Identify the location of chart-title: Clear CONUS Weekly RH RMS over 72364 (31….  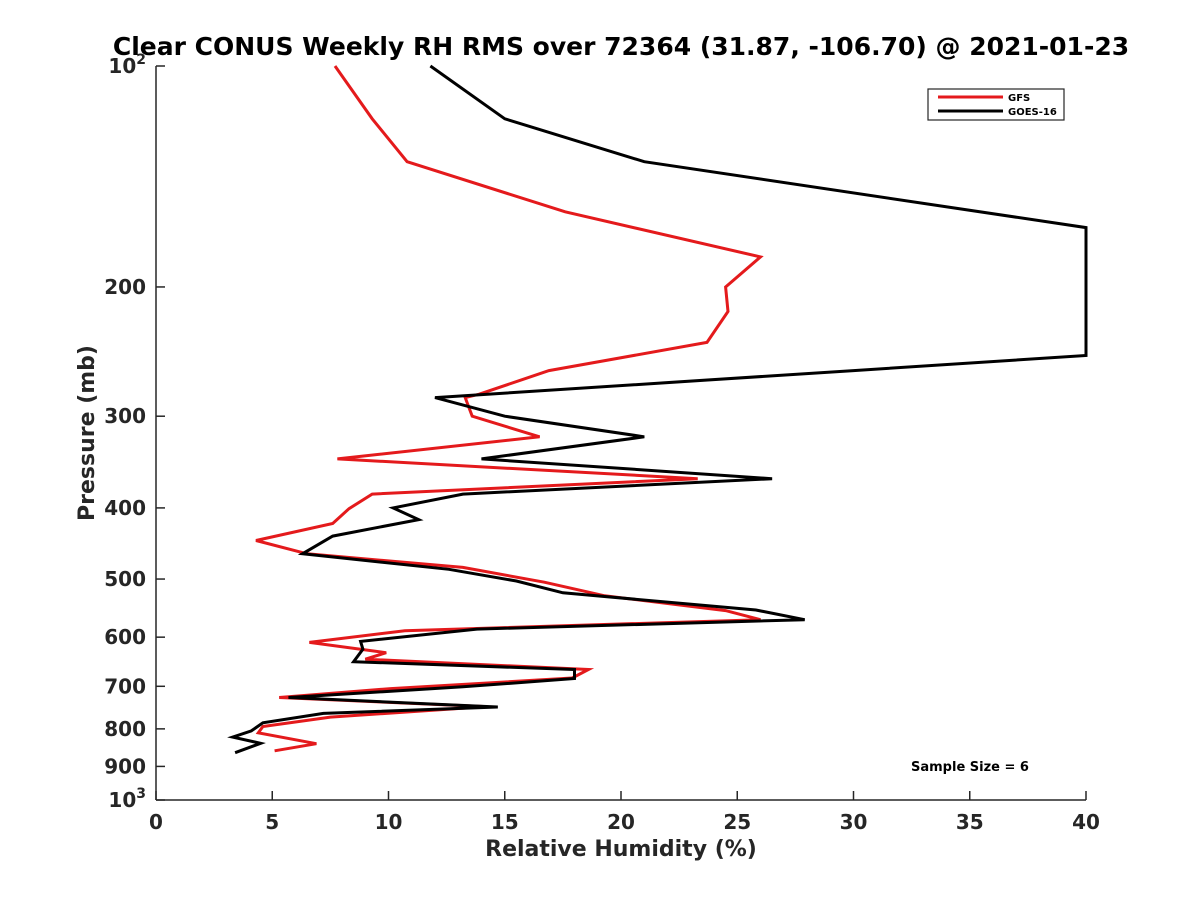
(621, 46).